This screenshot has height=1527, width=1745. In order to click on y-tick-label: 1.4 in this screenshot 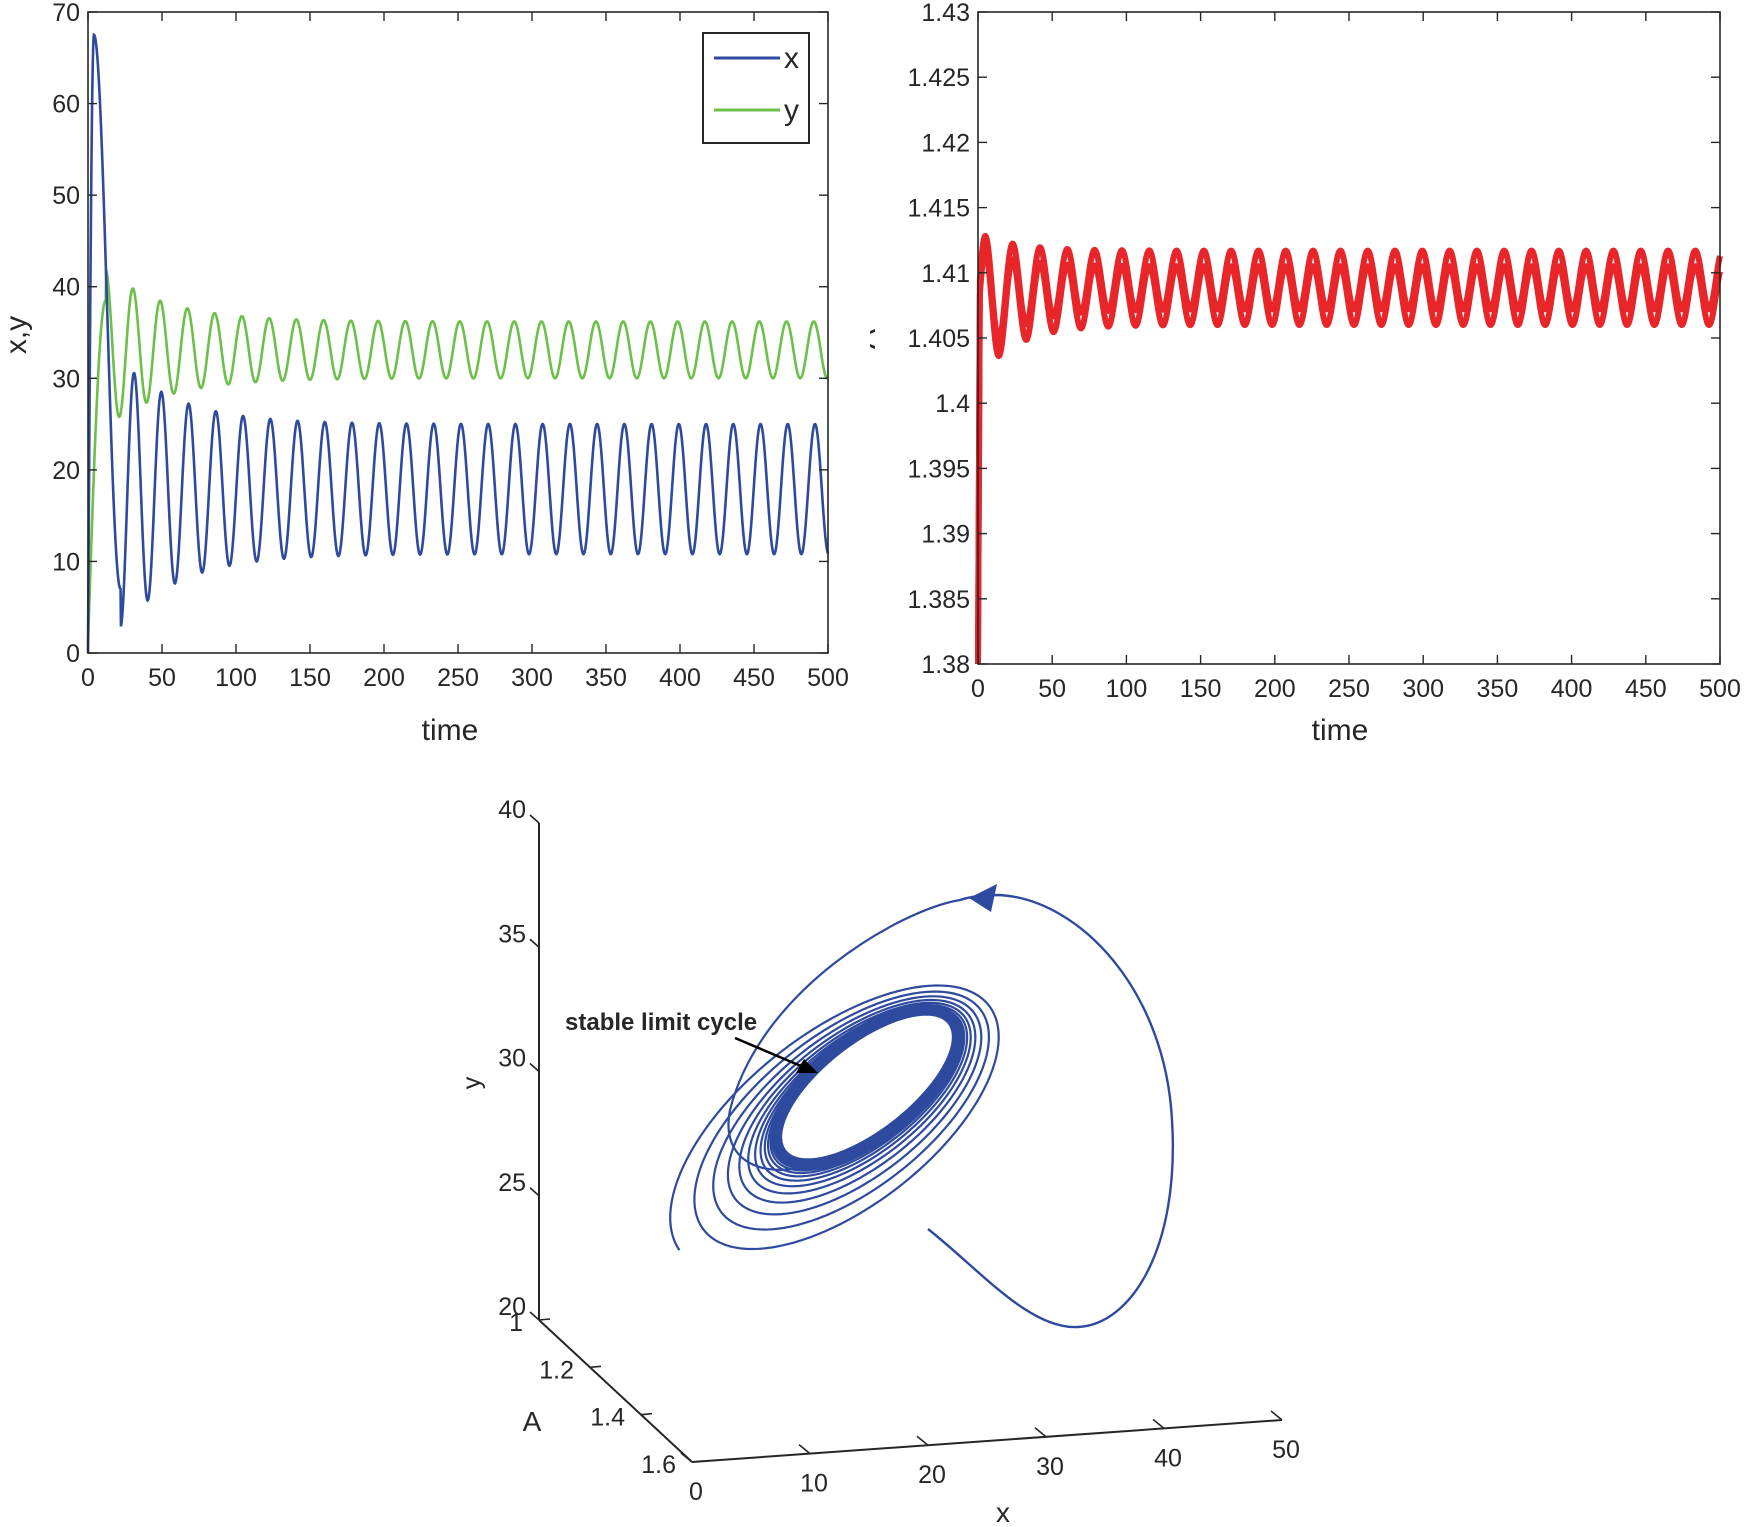, I will do `click(952, 404)`.